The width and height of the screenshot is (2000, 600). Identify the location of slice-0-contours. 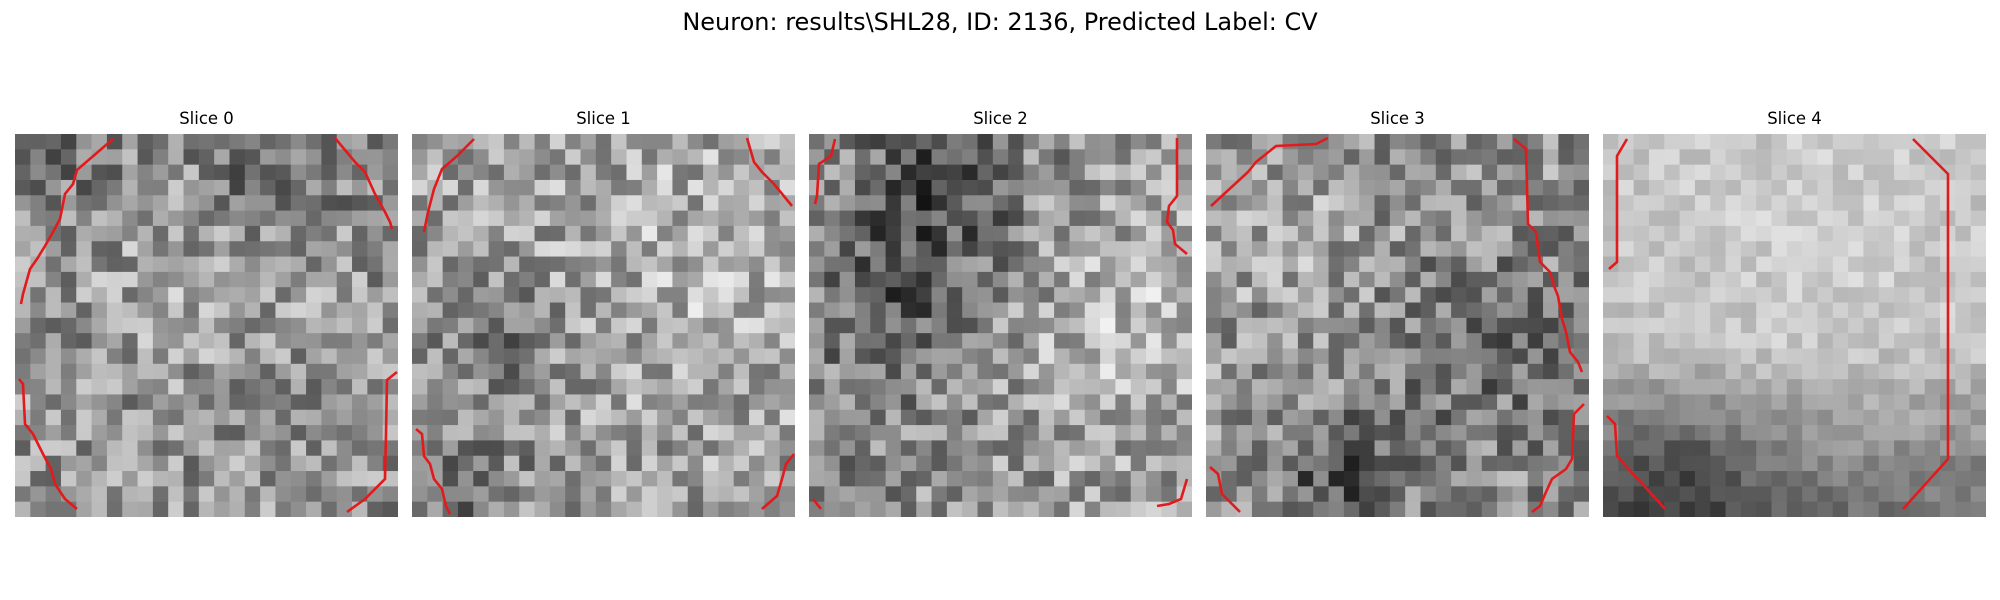
(207, 325).